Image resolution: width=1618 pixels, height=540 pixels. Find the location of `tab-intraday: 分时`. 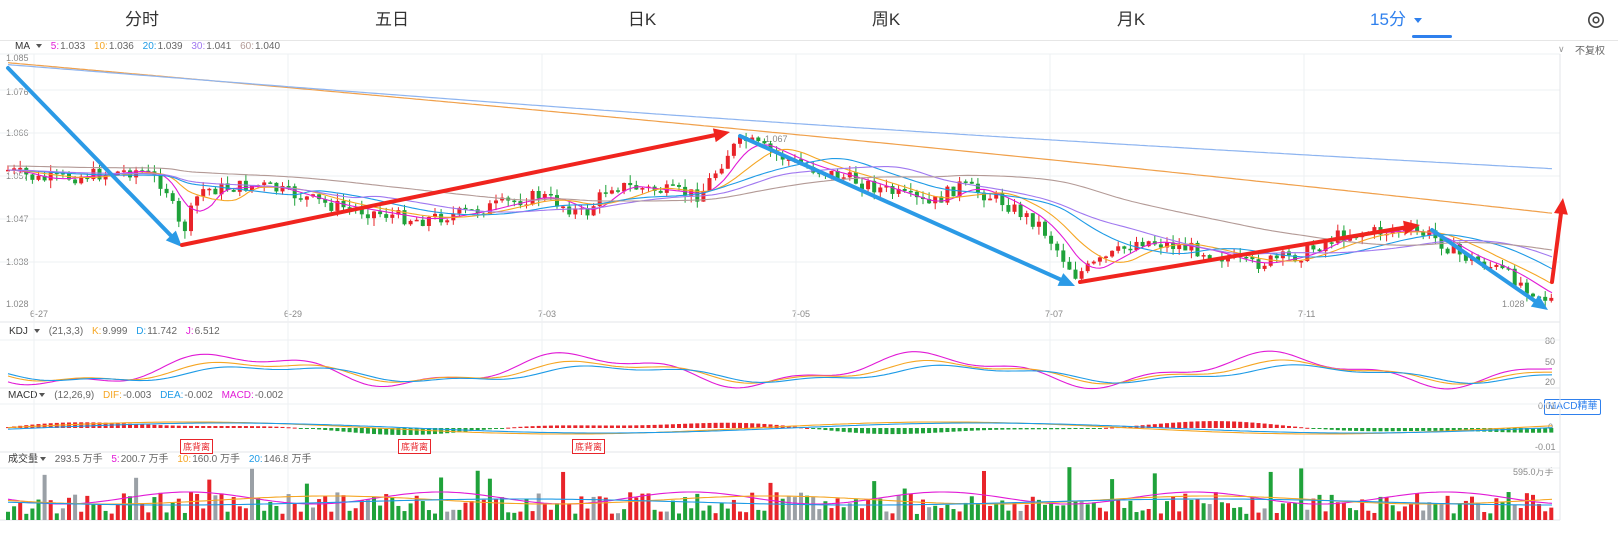

tab-intraday: 分时 is located at coordinates (142, 20).